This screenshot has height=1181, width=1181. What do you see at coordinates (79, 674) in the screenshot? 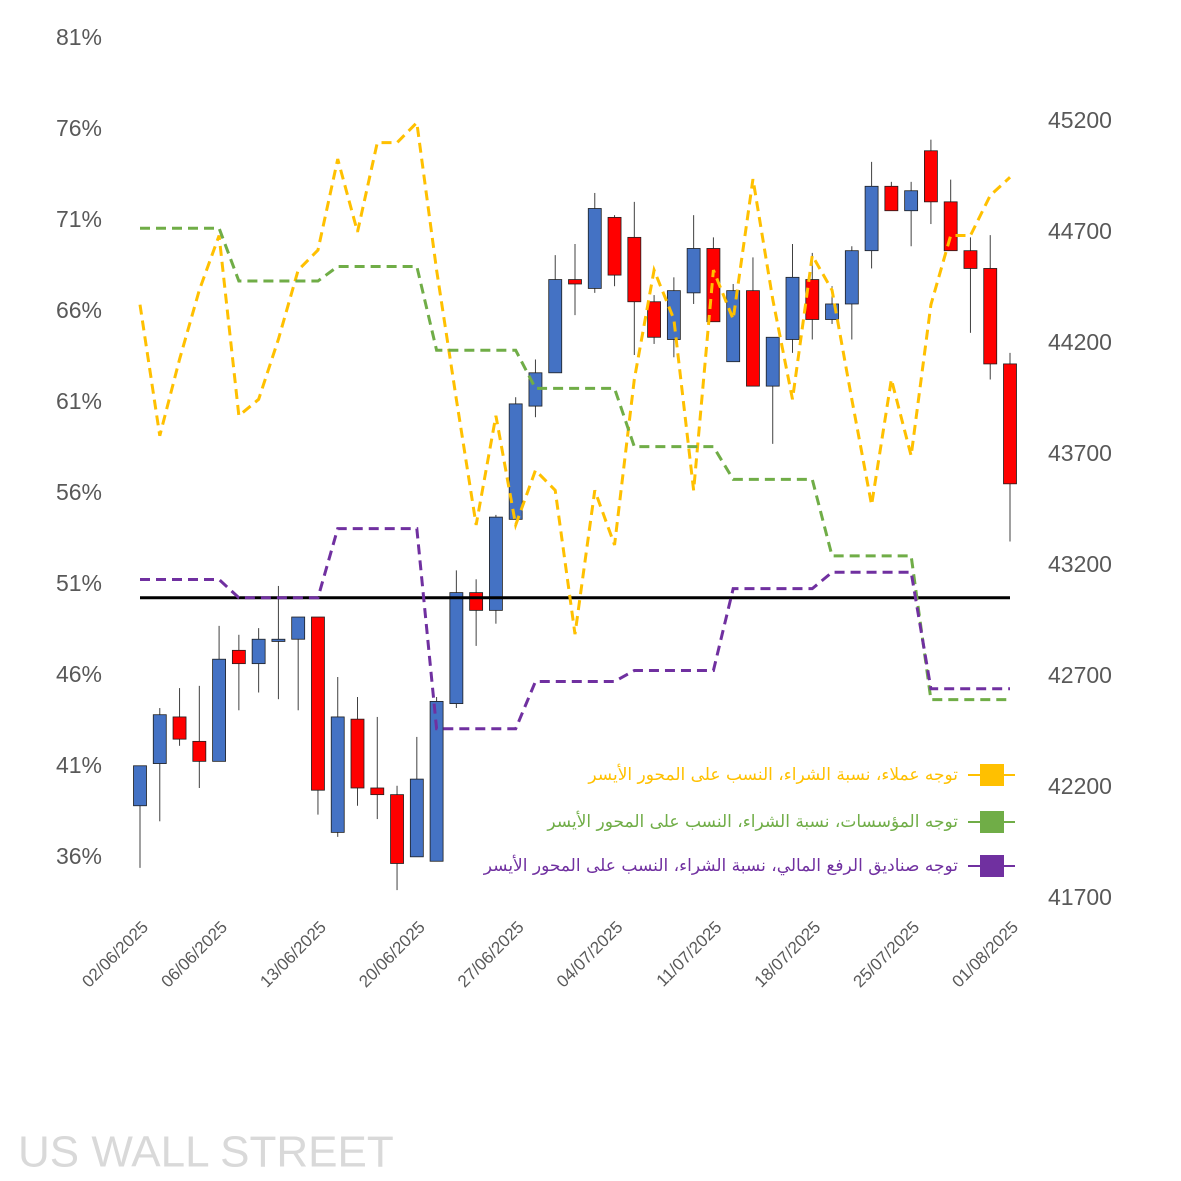
I see `y-tick-label: 46%` at bounding box center [79, 674].